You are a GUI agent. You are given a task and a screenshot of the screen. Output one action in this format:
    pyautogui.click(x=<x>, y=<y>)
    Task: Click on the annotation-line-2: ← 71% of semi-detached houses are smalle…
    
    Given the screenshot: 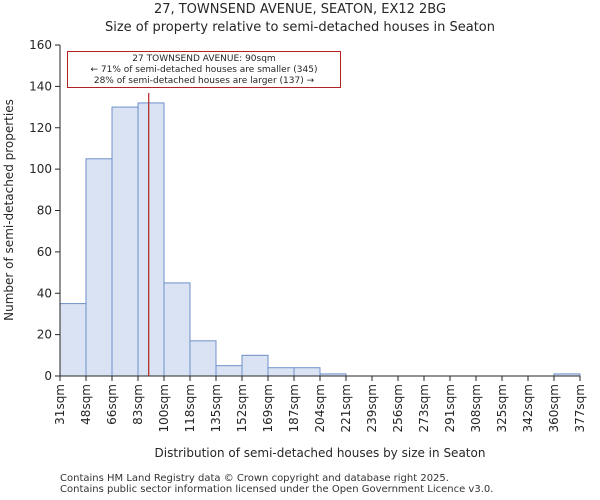 What is the action you would take?
    pyautogui.click(x=204, y=70)
    